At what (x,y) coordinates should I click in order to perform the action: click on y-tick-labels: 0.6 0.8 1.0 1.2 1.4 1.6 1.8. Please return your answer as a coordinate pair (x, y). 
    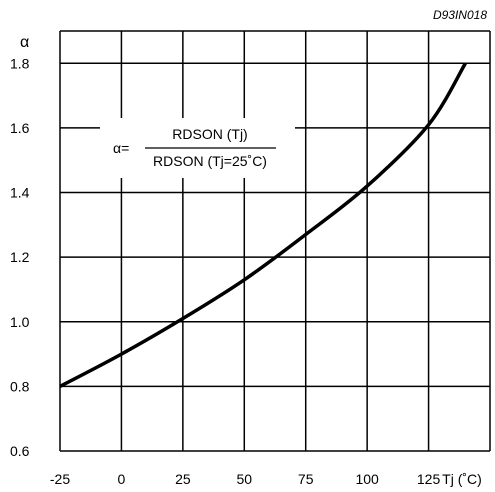
    Looking at the image, I should click on (20, 257).